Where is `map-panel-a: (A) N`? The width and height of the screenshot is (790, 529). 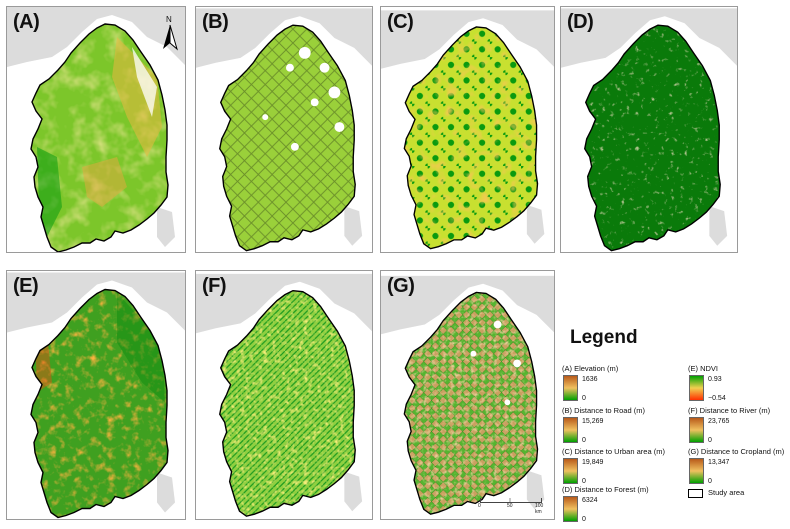 map-panel-a: (A) N is located at coordinates (96, 129).